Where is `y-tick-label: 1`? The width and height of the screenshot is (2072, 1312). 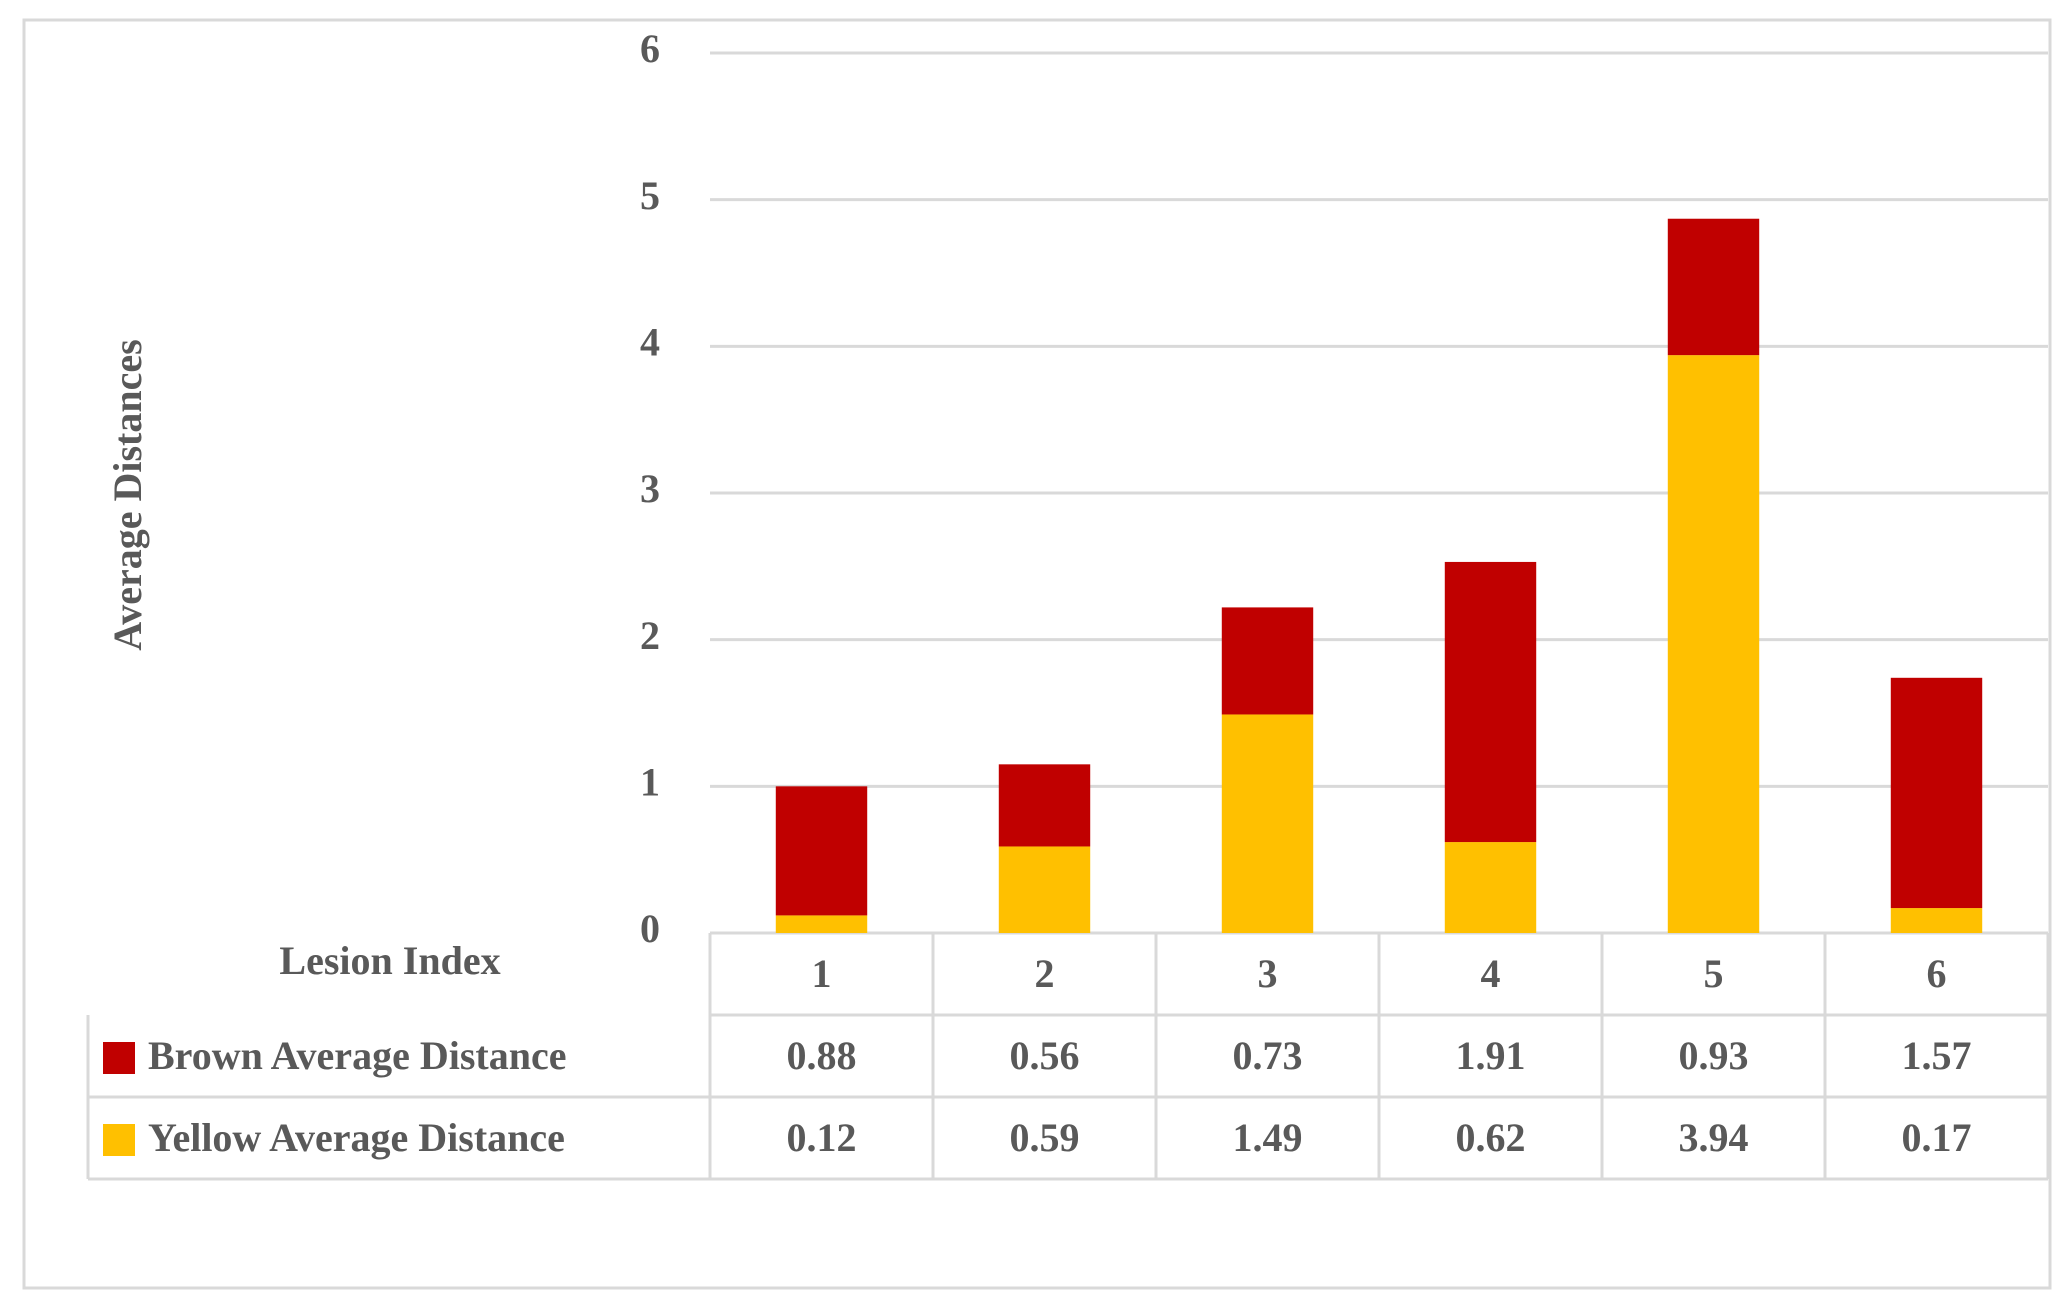 y-tick-label: 1 is located at coordinates (650, 782).